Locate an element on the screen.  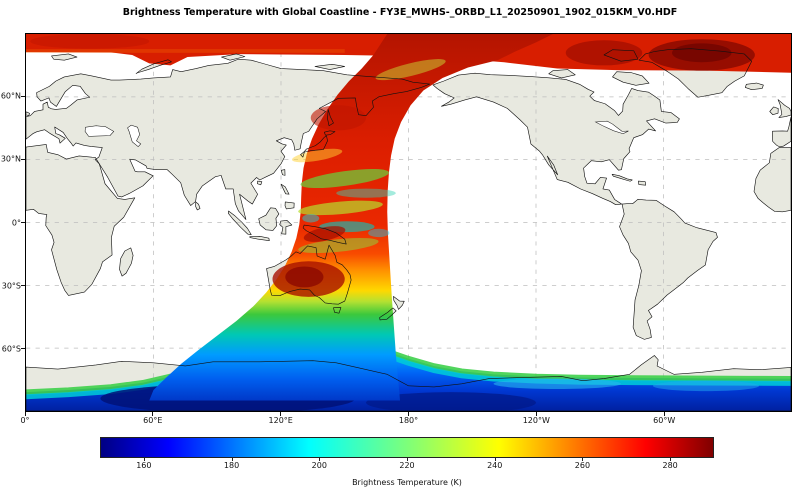
x-tick-label: 0° is located at coordinates (25, 420).